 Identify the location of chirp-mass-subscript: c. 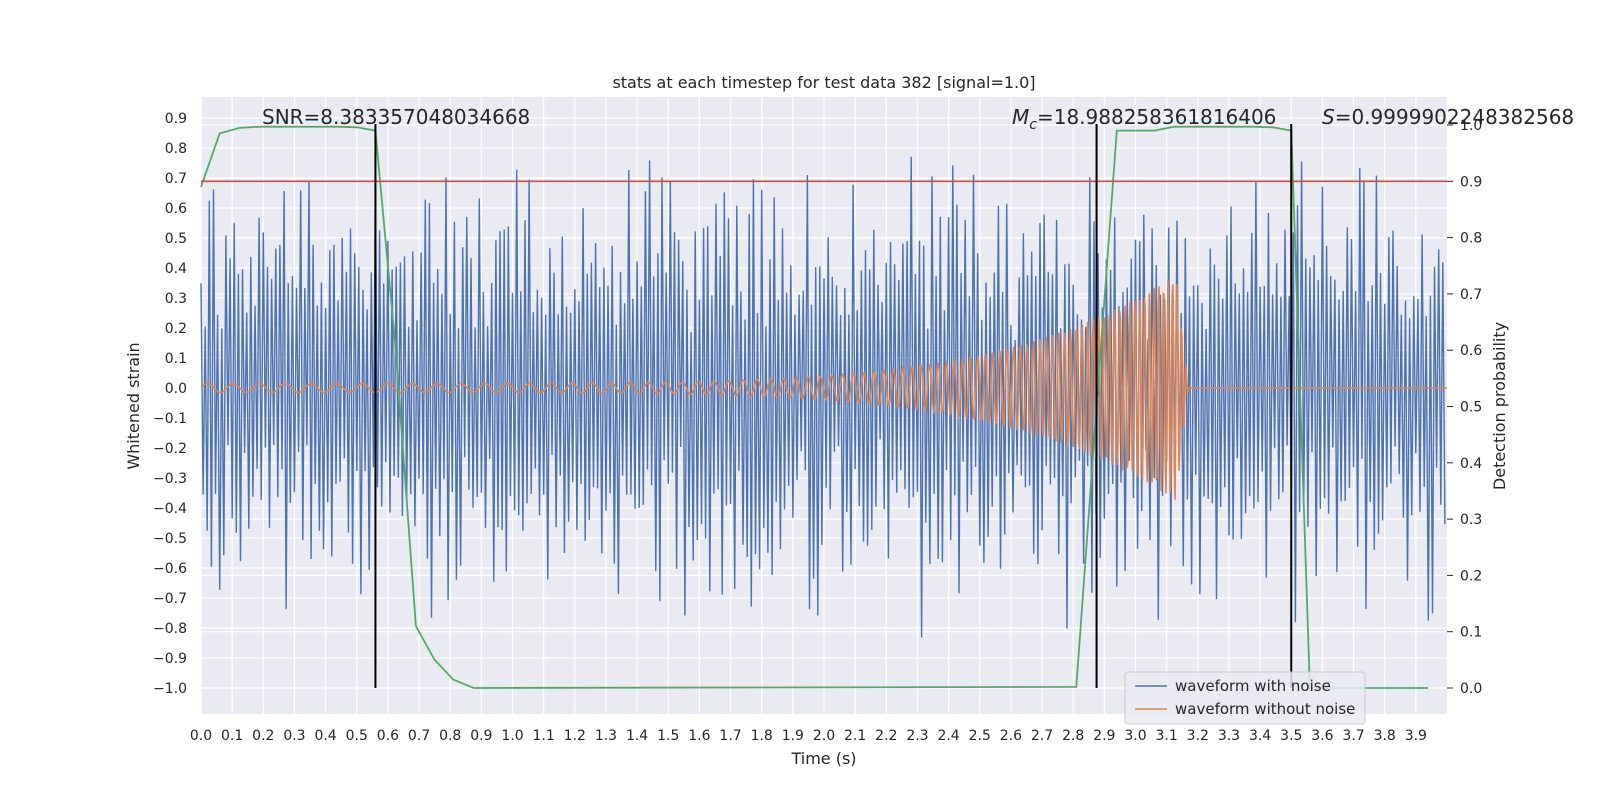
(1033, 125).